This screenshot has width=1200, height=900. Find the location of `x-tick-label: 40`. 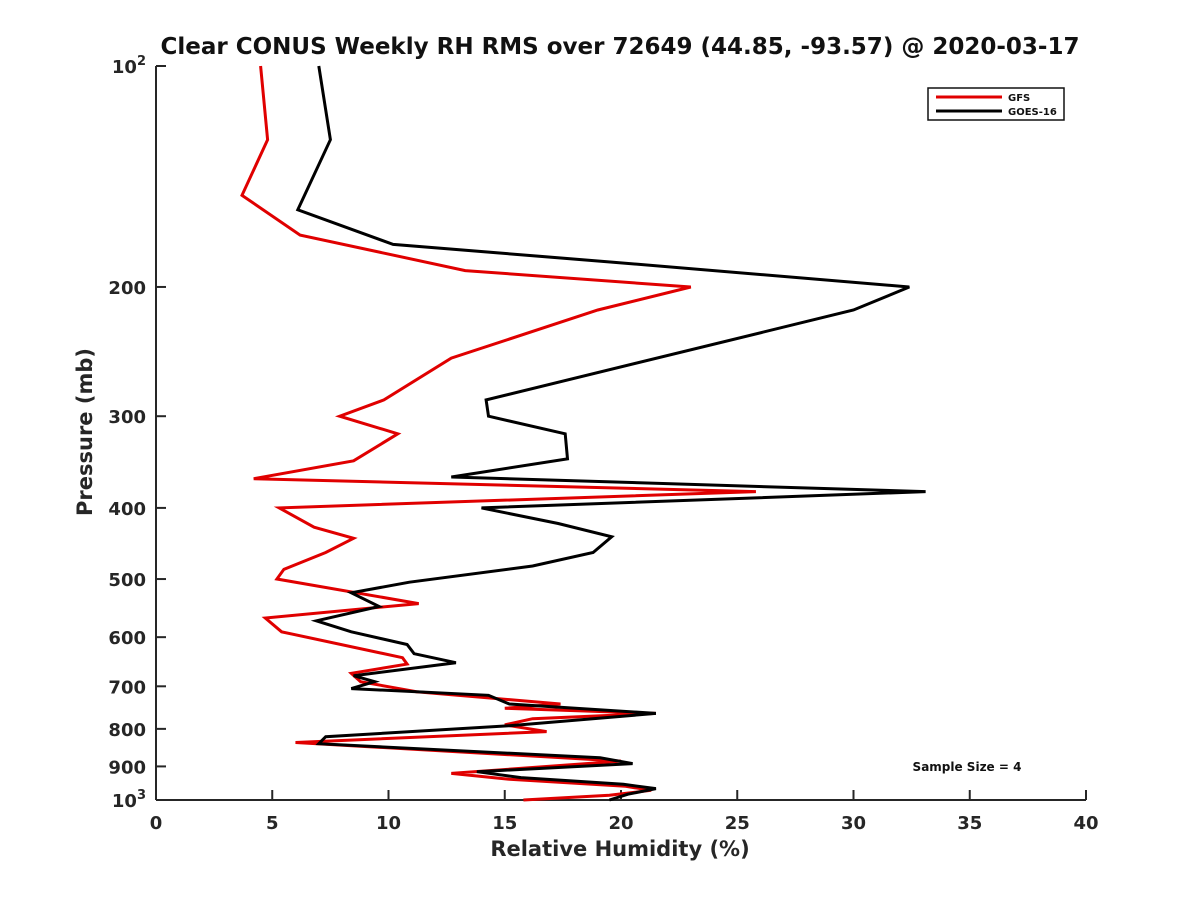

x-tick-label: 40 is located at coordinates (1085, 823).